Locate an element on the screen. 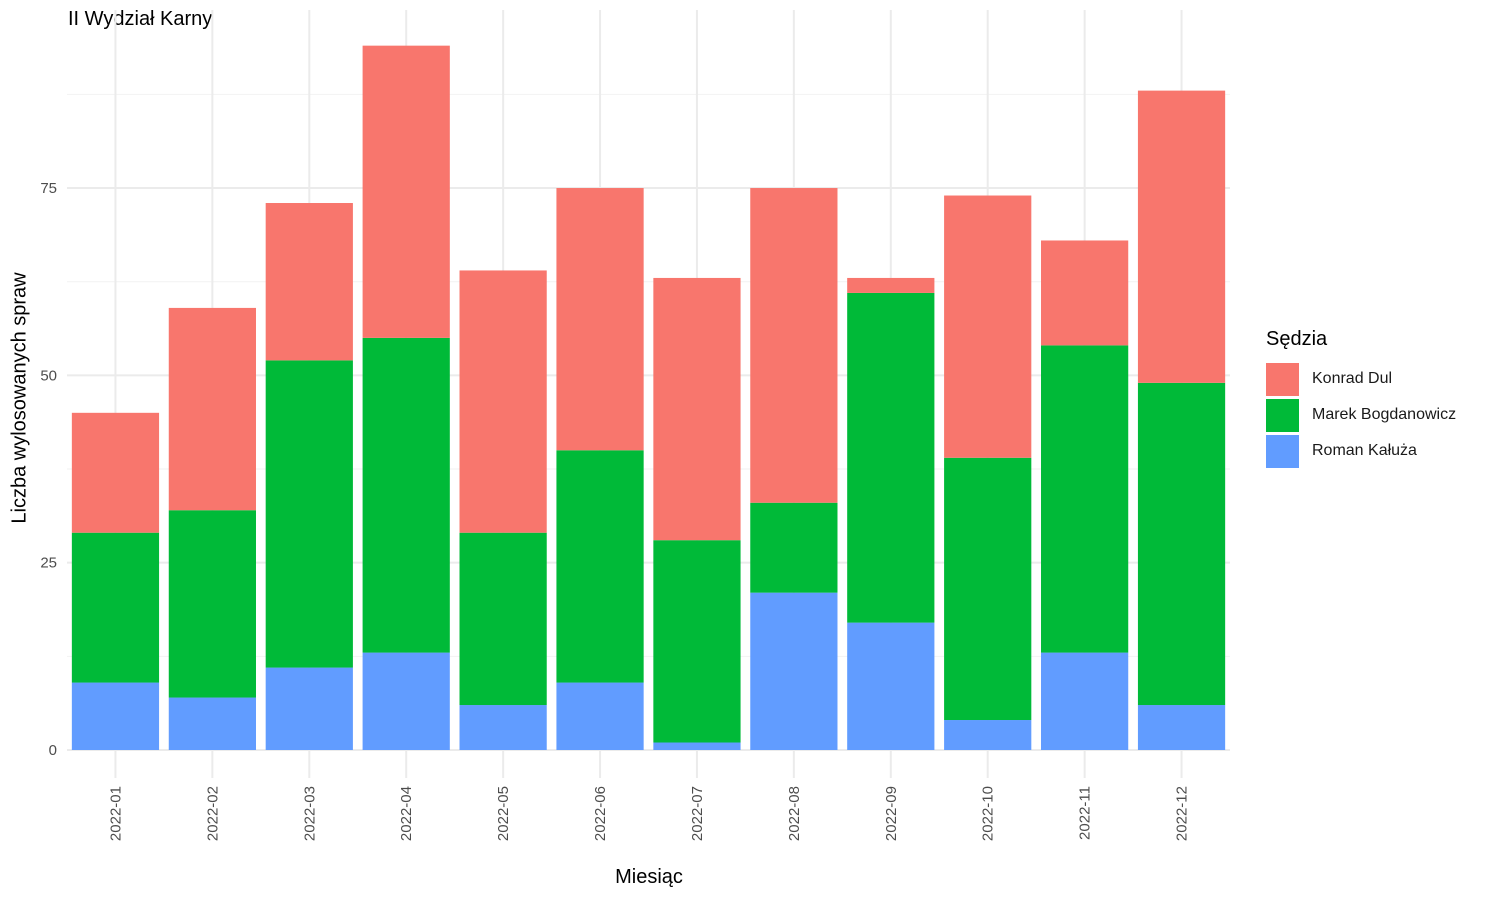  y-tick-label: 50 is located at coordinates (48, 375).